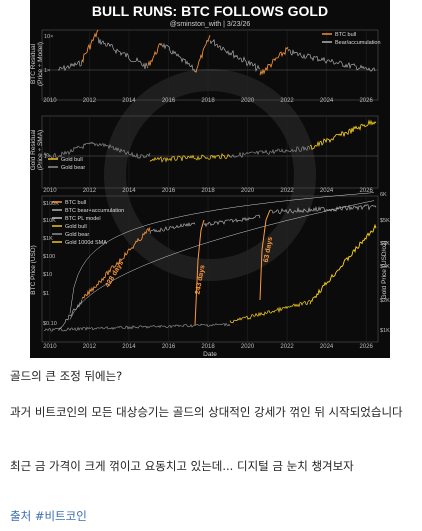 This screenshot has width=422, height=531. I want to click on p1-ytick: 10×, so click(48, 37).